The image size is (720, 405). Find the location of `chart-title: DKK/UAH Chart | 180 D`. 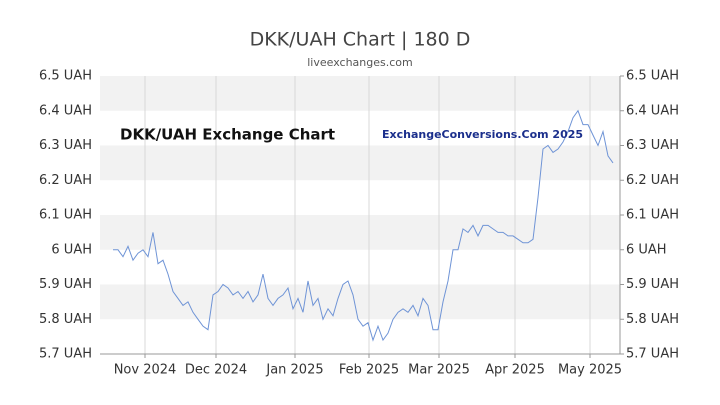

chart-title: DKK/UAH Chart | 180 D is located at coordinates (360, 40).